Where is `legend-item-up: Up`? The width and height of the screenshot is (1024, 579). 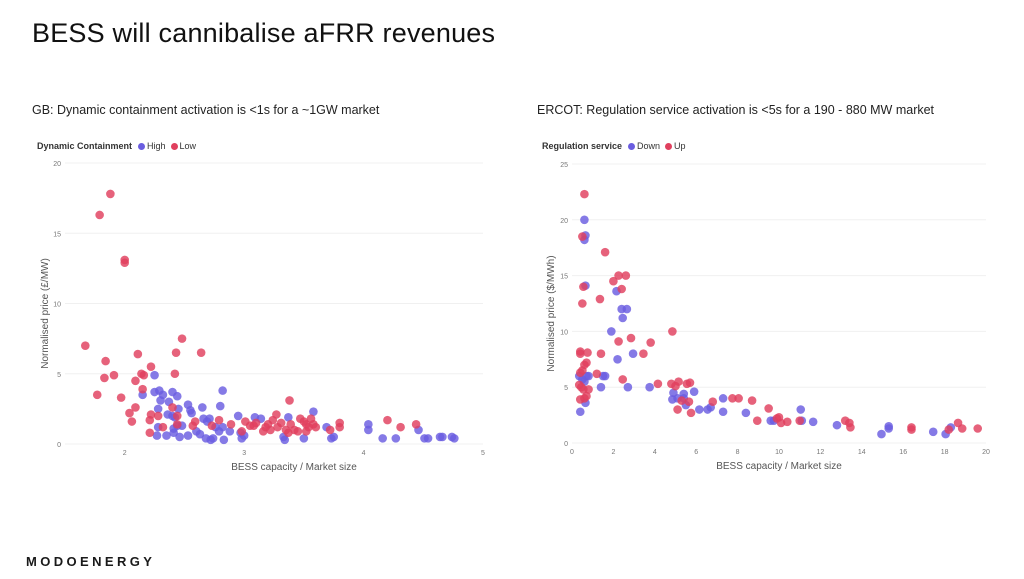
legend-item-up: Up is located at coordinates (675, 146).